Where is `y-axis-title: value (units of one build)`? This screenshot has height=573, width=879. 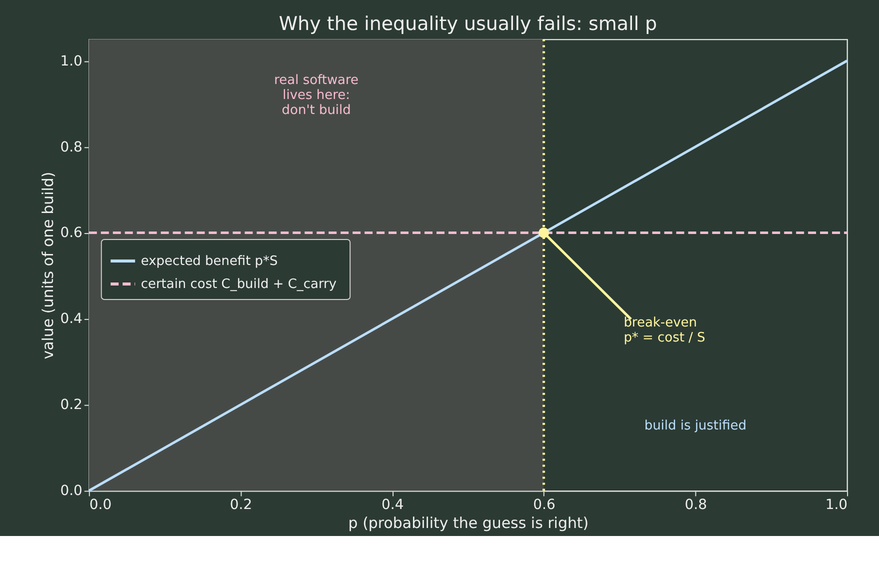
y-axis-title: value (units of one build) is located at coordinates (48, 266).